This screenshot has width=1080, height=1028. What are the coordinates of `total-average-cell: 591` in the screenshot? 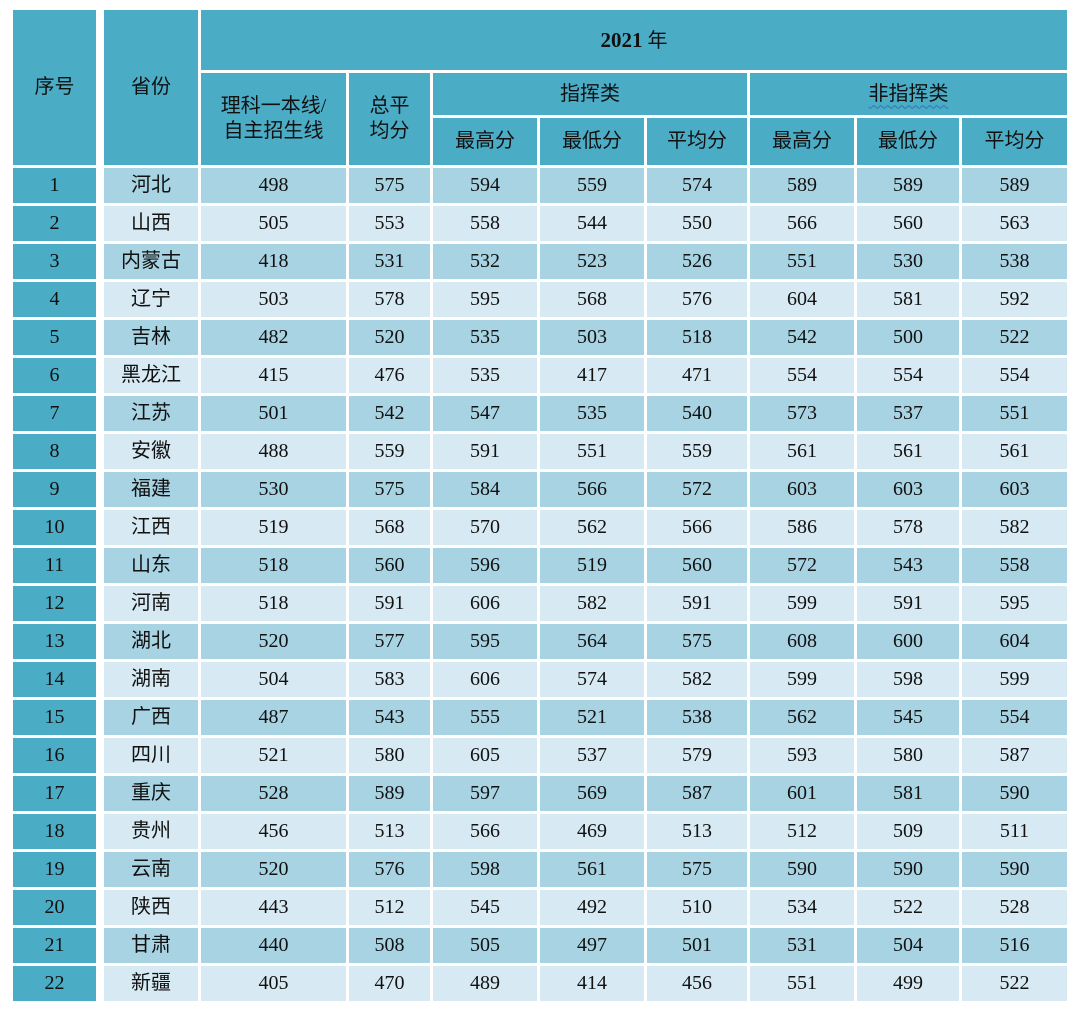 It's located at (389, 603).